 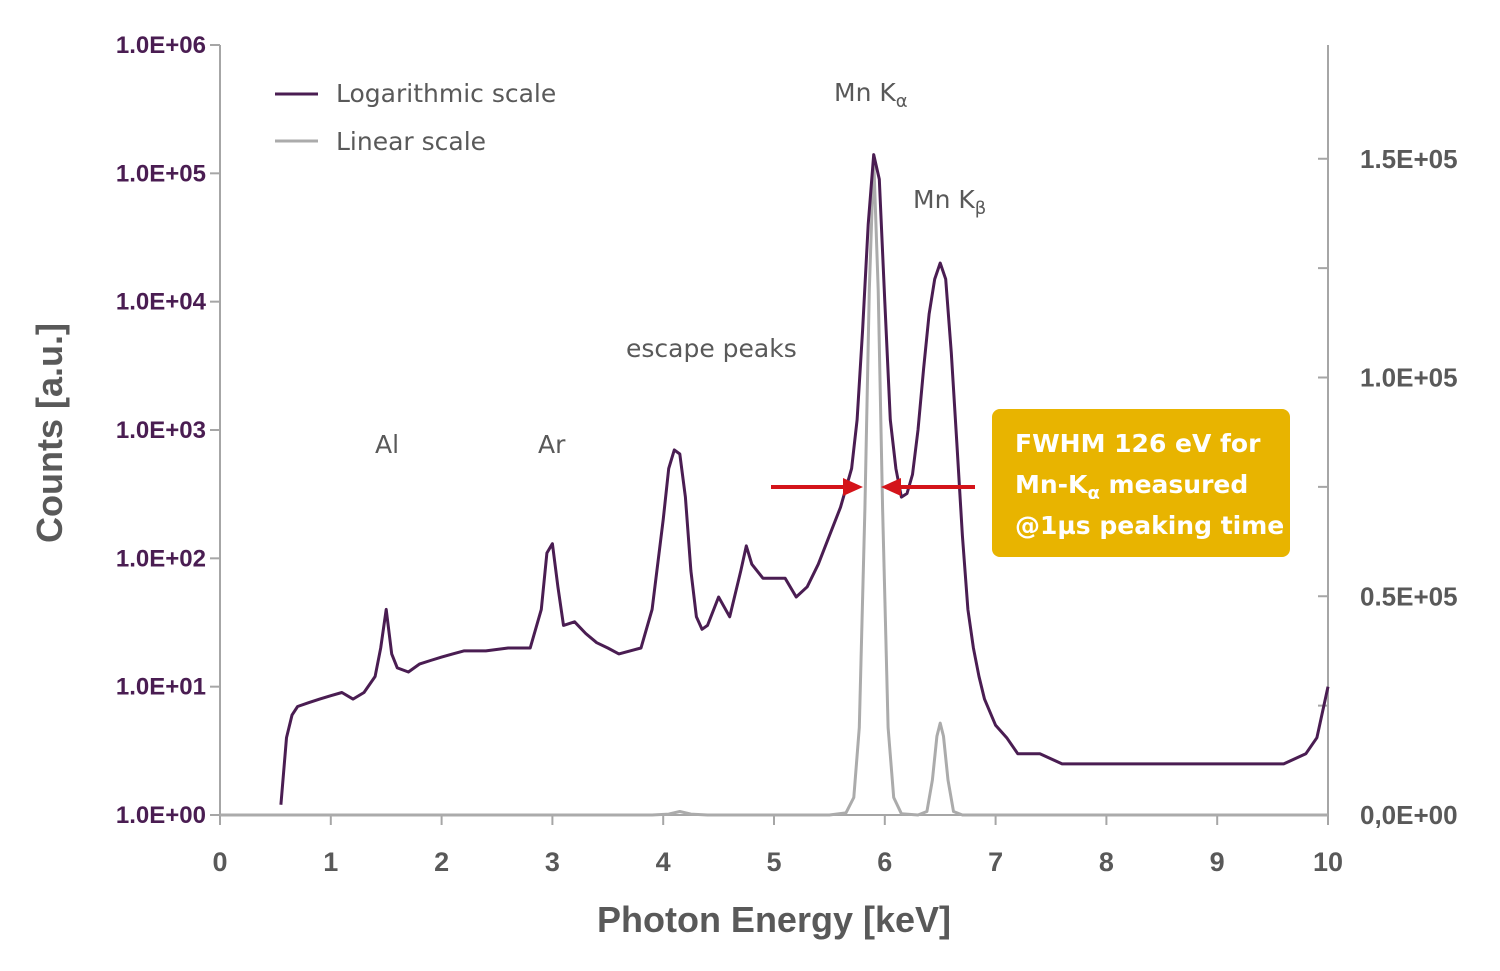 What do you see at coordinates (902, 101) in the screenshot?
I see `annotation-mn-ka-sub: α` at bounding box center [902, 101].